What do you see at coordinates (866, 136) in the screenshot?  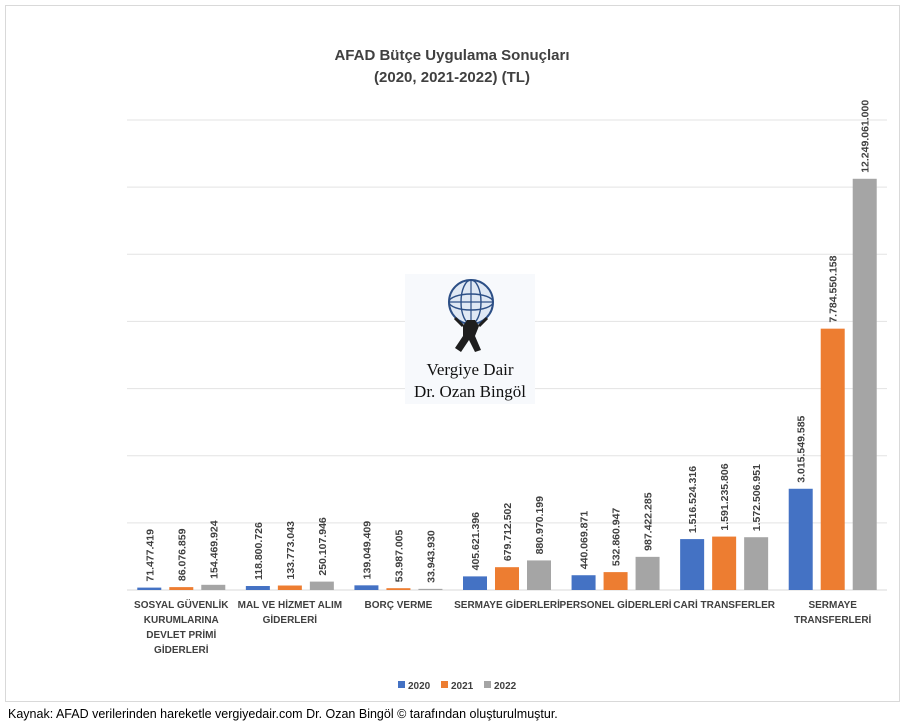 I see `data-label: 12.249.061.000` at bounding box center [866, 136].